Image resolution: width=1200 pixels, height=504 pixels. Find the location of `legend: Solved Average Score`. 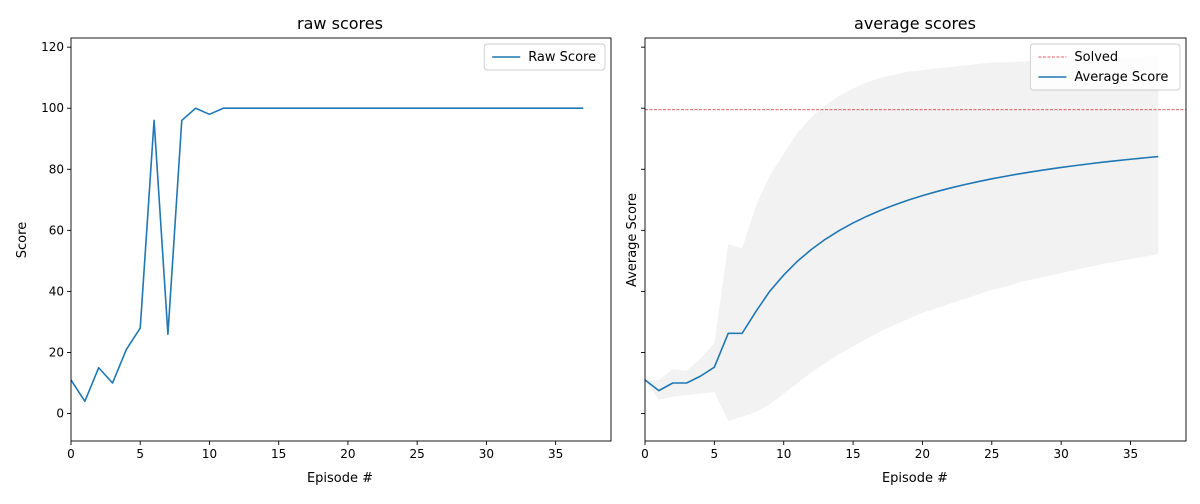

legend: Solved Average Score is located at coordinates (1105, 67).